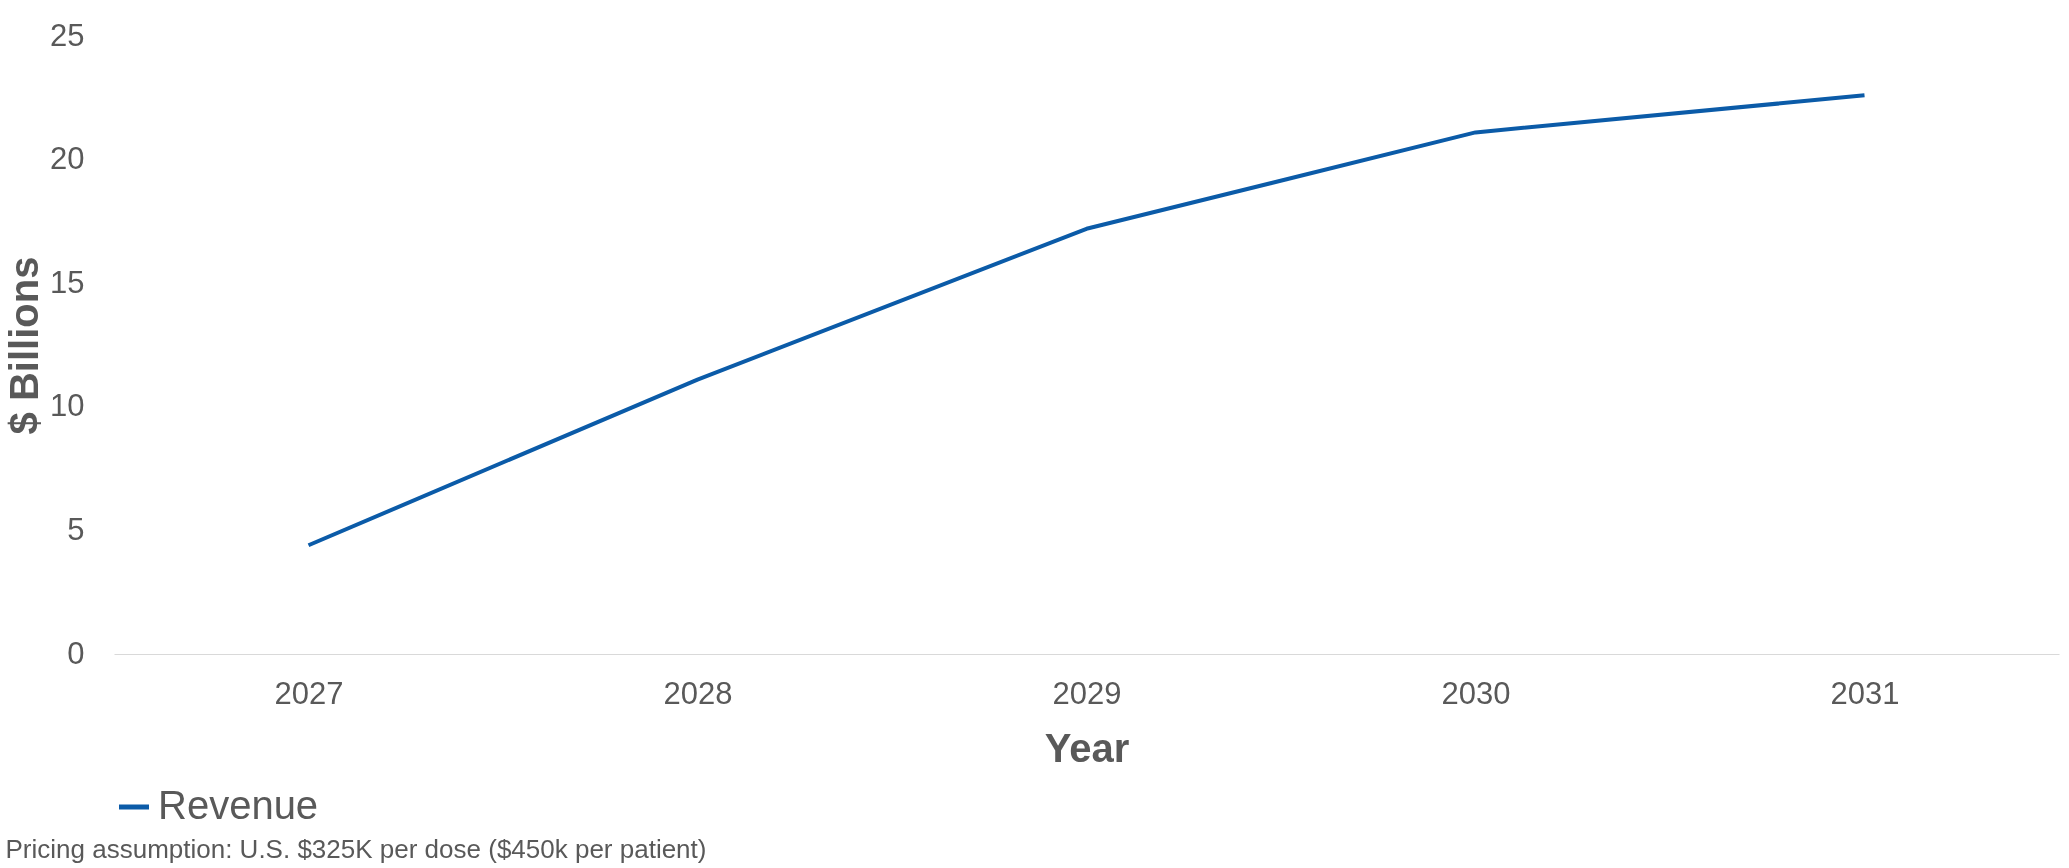 The width and height of the screenshot is (2069, 868). I want to click on x-tick-label: 2031, so click(1865, 693).